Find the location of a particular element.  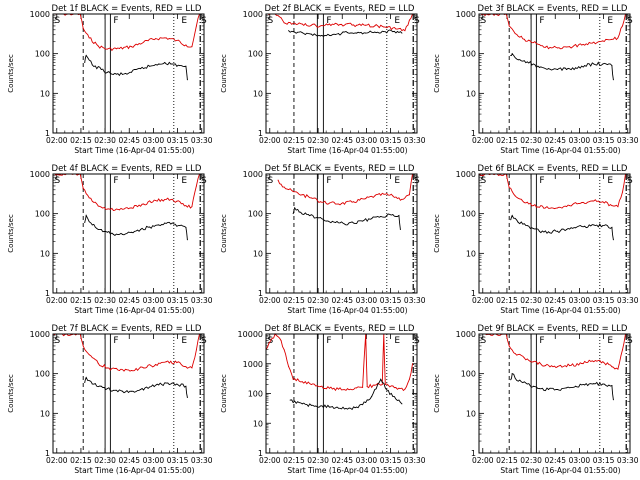

y-tick-label: 100 is located at coordinates (255, 54).